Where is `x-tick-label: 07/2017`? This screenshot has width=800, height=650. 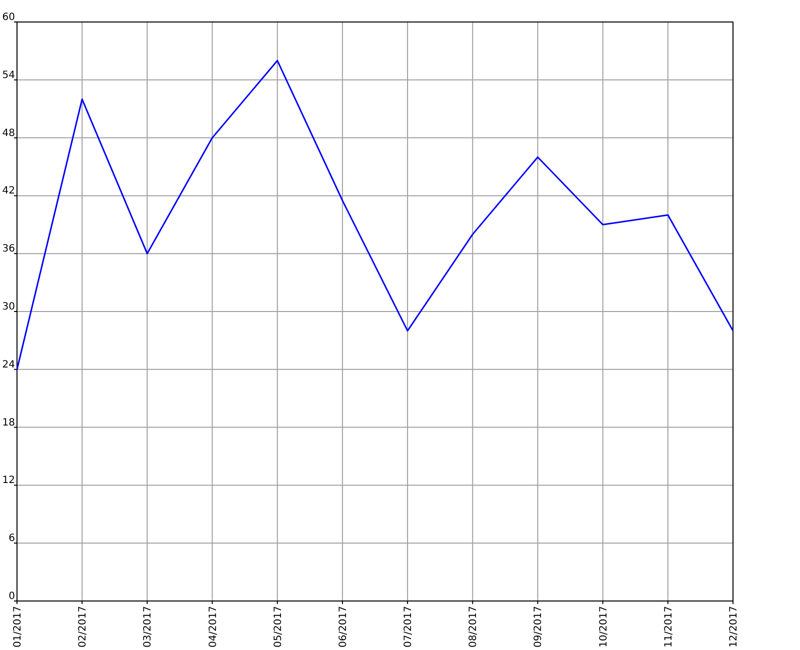
x-tick-label: 07/2017 is located at coordinates (408, 627).